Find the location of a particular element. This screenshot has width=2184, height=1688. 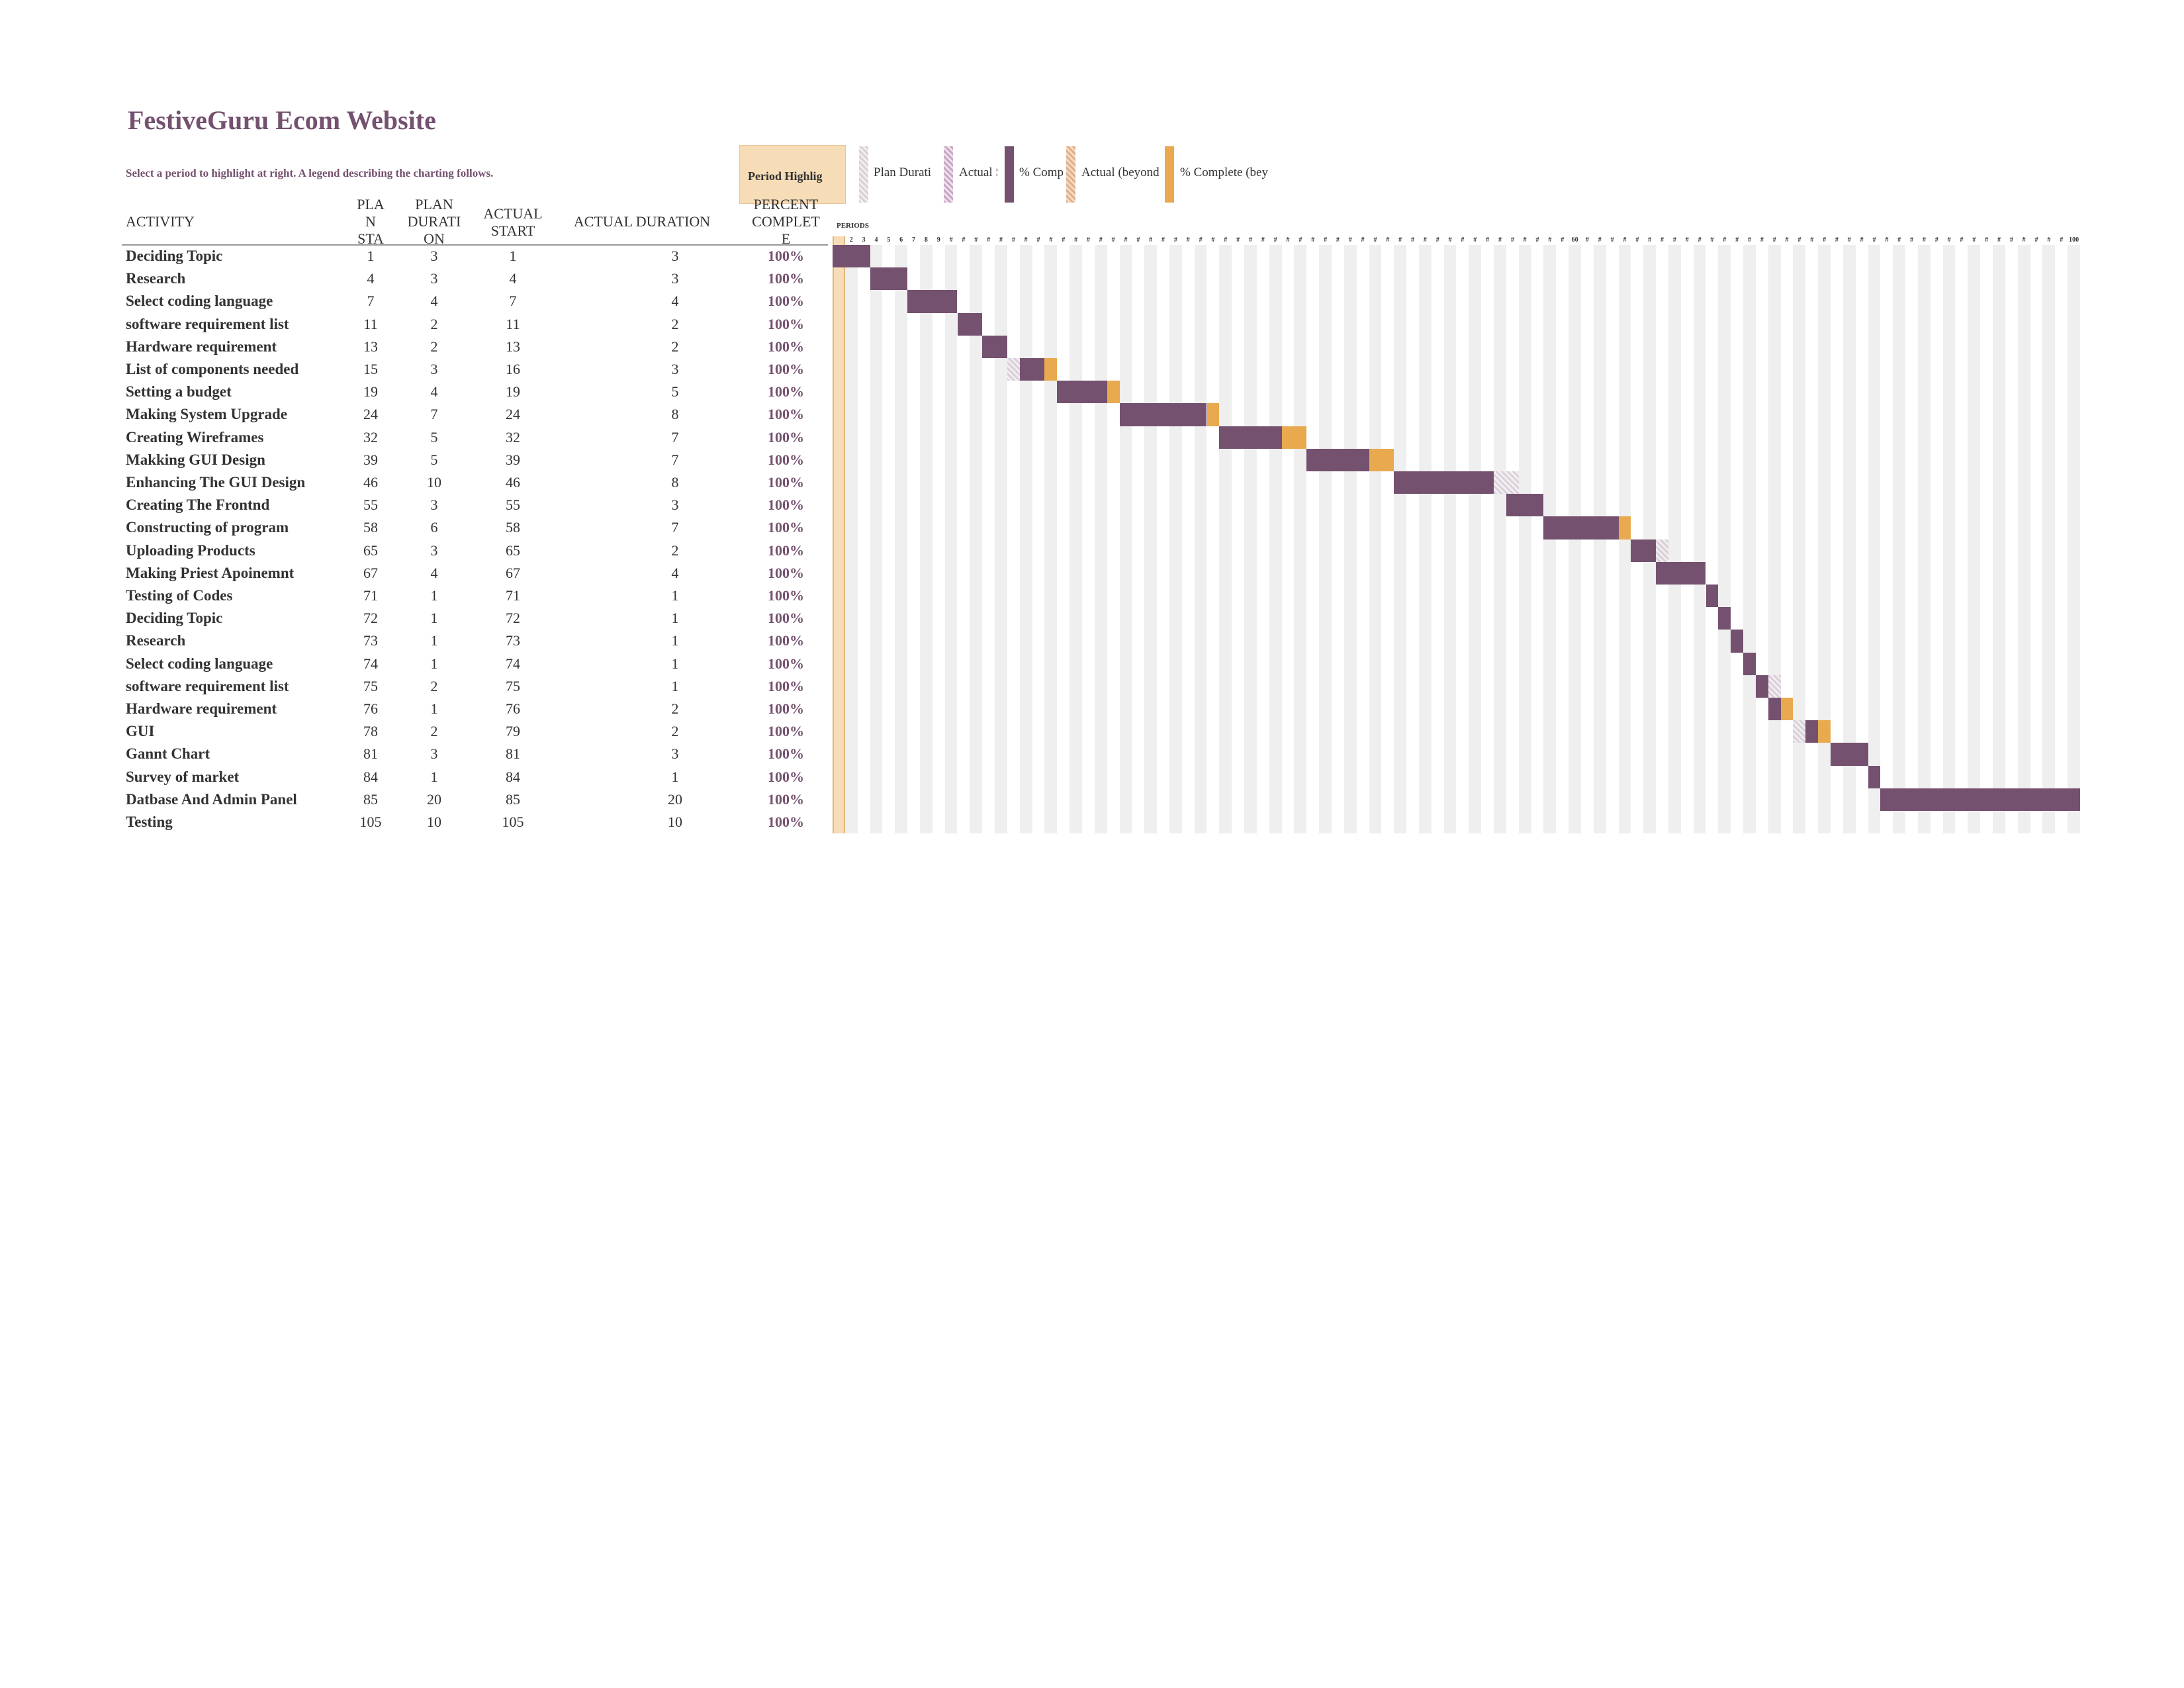

cell-actual-start: 67 is located at coordinates (513, 572).